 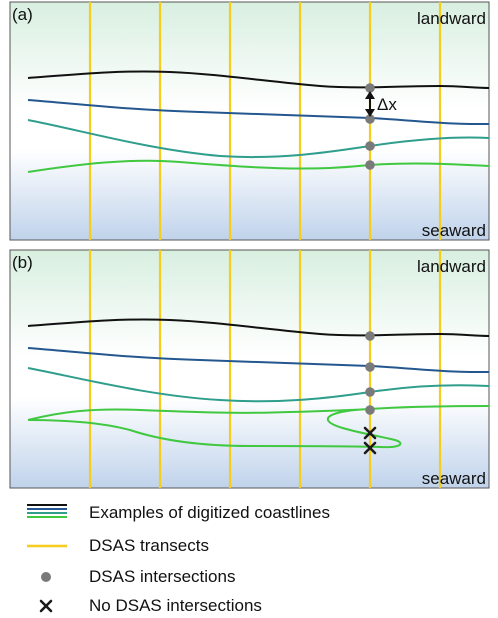 What do you see at coordinates (387, 104) in the screenshot?
I see `delta-x-label: Δx` at bounding box center [387, 104].